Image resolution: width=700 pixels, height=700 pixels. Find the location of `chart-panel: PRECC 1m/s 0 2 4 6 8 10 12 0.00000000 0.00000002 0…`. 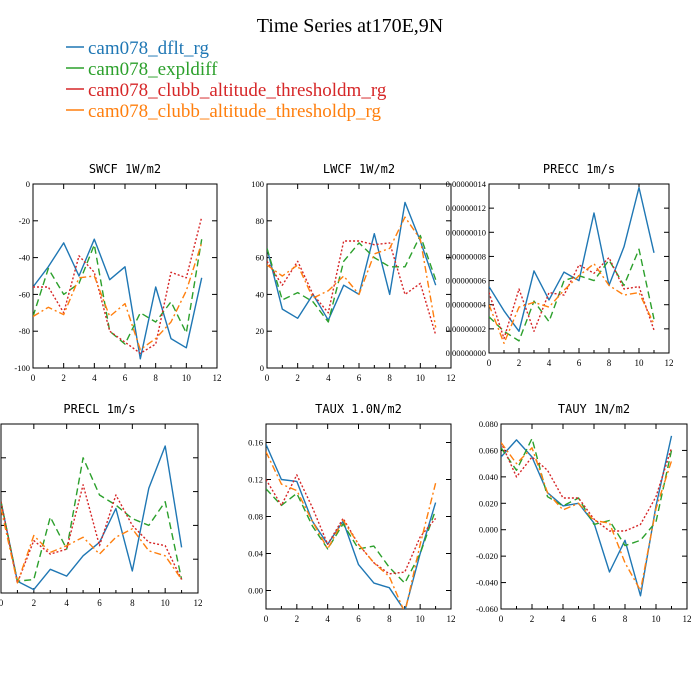

chart-panel: PRECC 1m/s 0 2 4 6 8 10 12 0.00000000 0.00000002 0… is located at coordinates (560, 265).